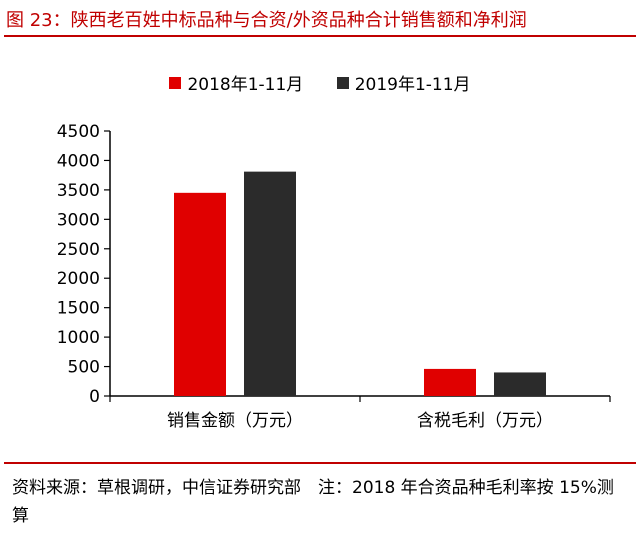 This screenshot has height=540, width=640. What do you see at coordinates (78, 309) in the screenshot?
I see `y-tick-label: 1500` at bounding box center [78, 309].